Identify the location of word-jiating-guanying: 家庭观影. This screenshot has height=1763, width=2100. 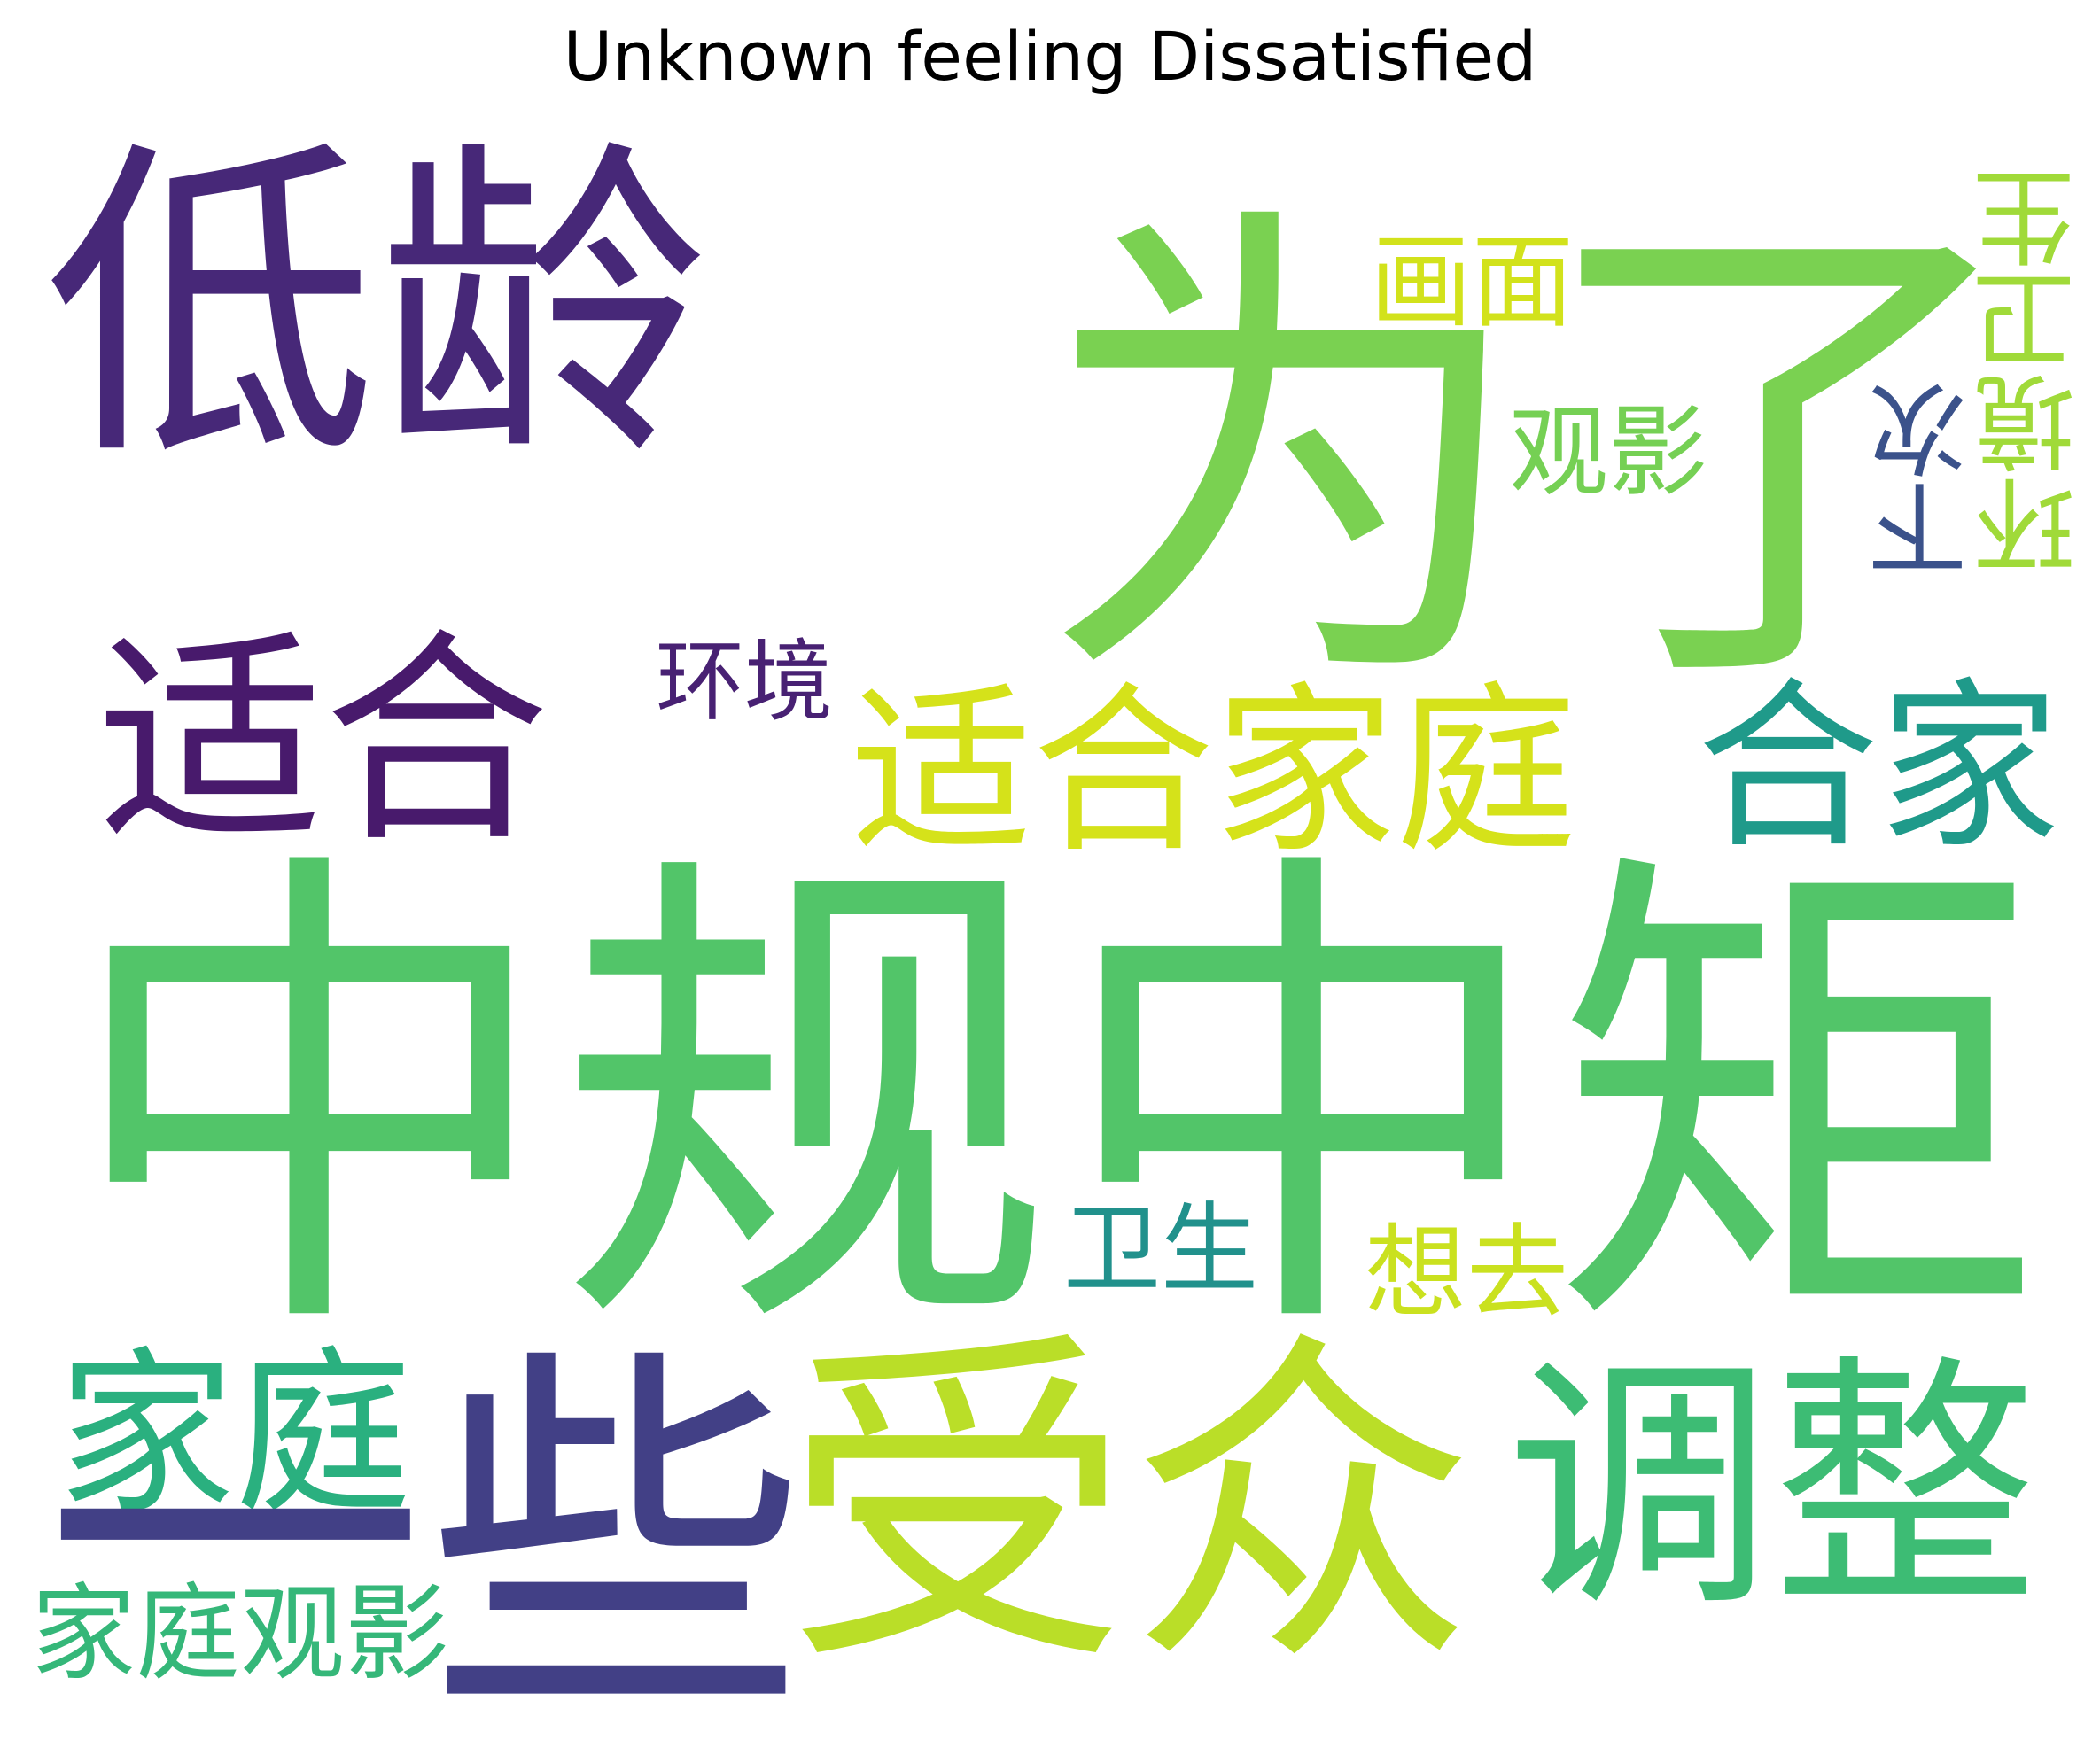
(240, 1634).